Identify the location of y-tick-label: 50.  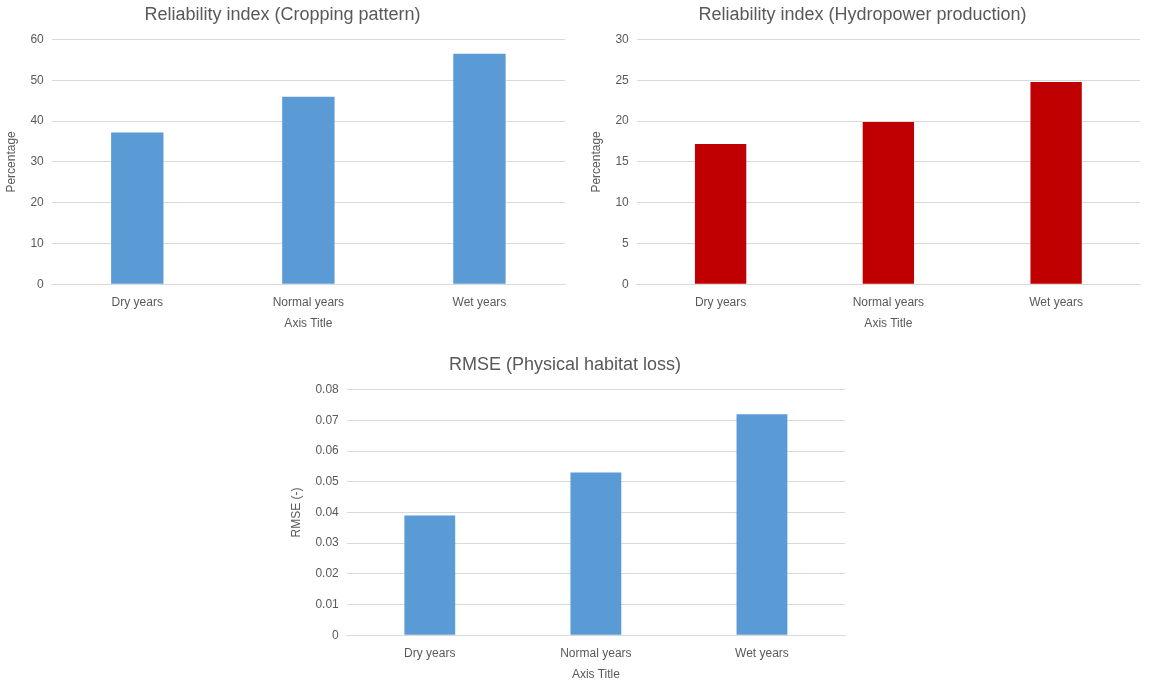
(37, 79).